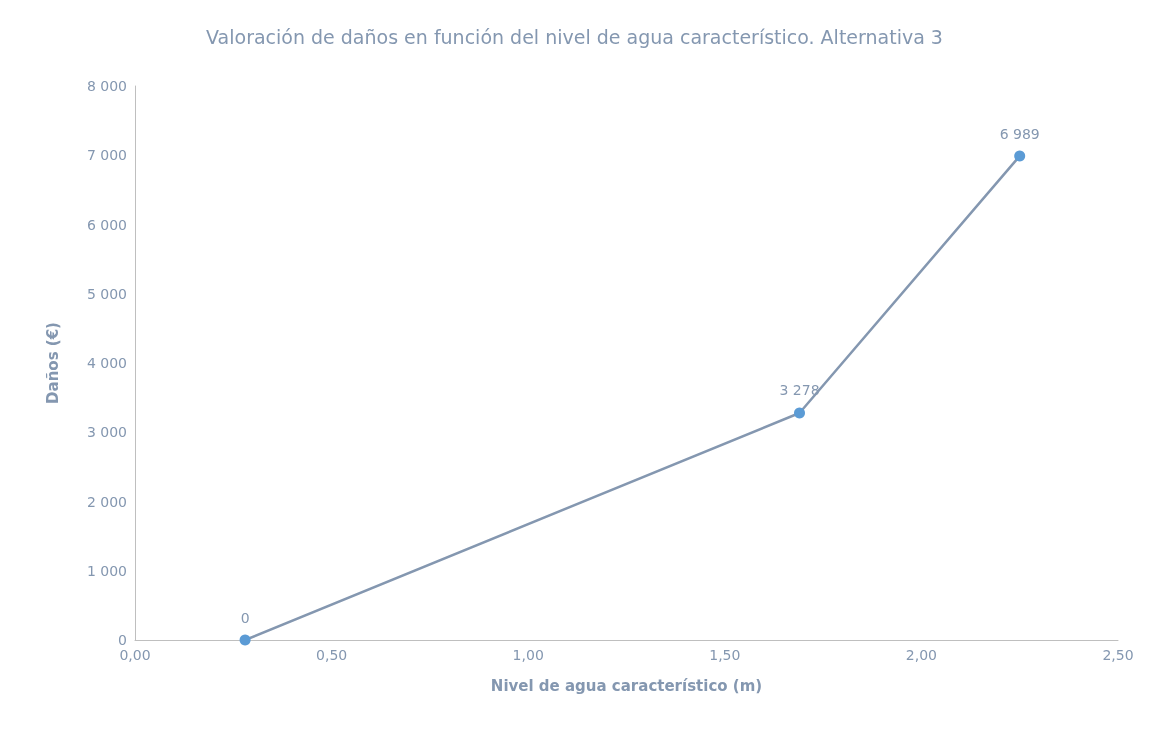  I want to click on y-tick-label: 0, so click(122, 640).